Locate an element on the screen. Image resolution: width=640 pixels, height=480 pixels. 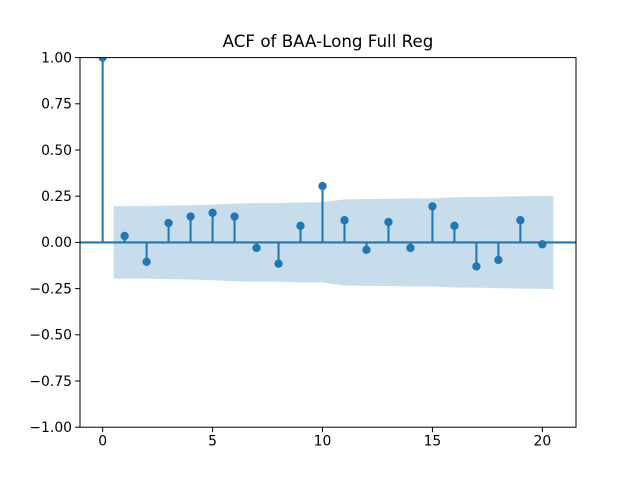
y-tick-label: −1.00 is located at coordinates (50, 428).